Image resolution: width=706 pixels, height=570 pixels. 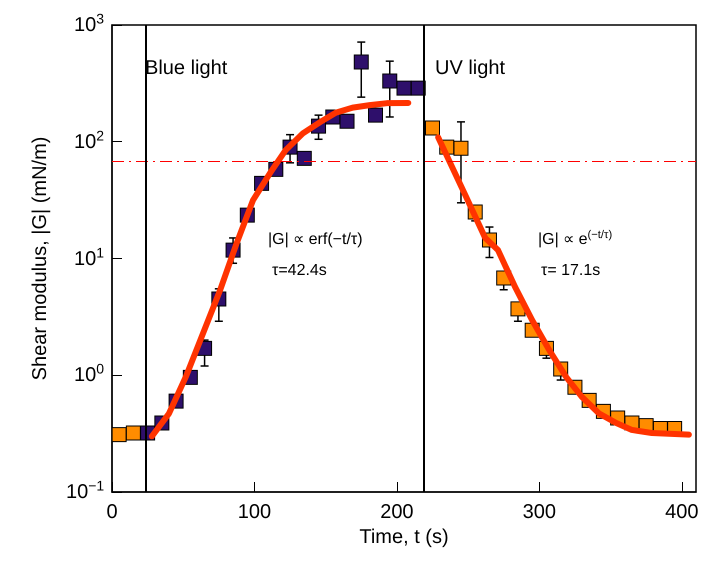 I want to click on x-tick-label: 200, so click(x=397, y=512).